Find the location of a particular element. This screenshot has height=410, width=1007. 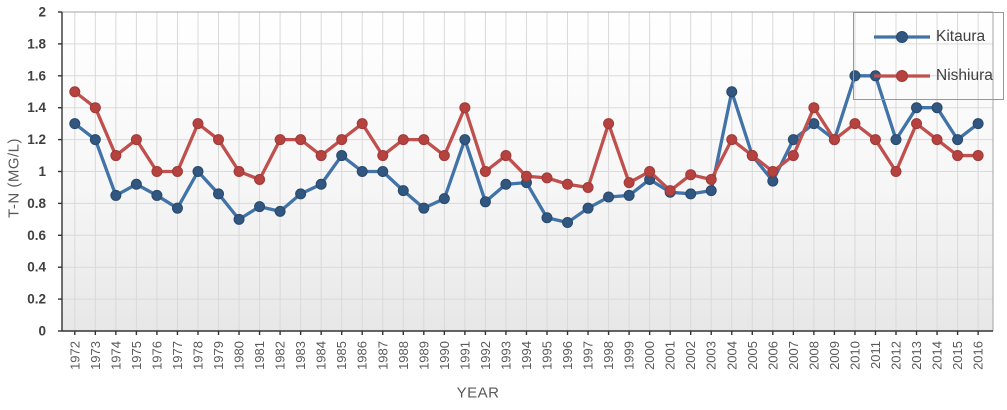

y-tick-label: 0 is located at coordinates (42, 331).